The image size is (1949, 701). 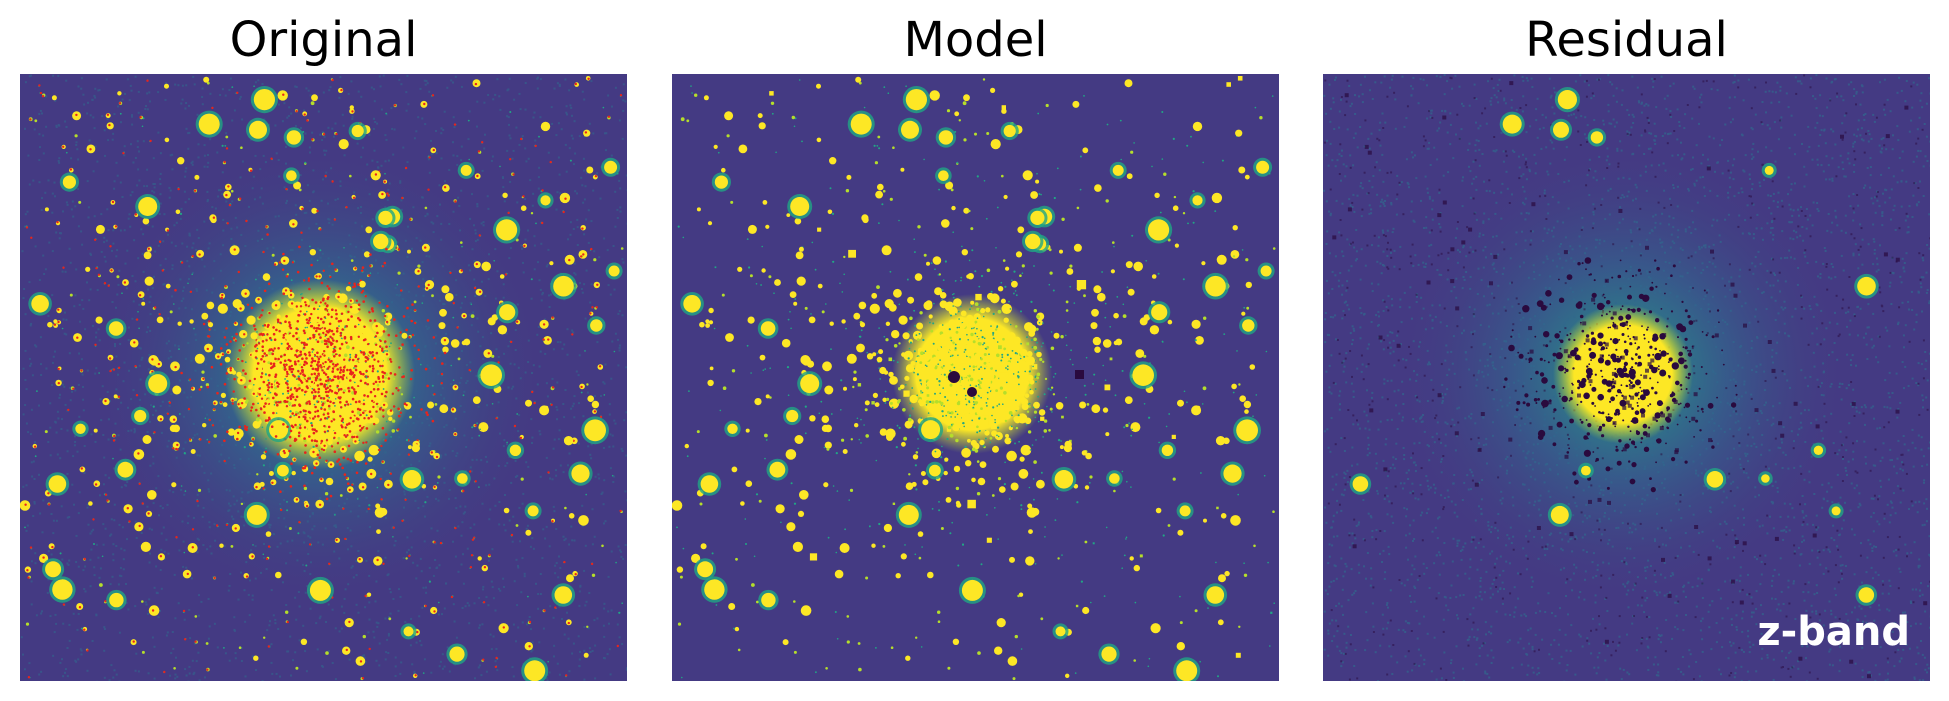 What do you see at coordinates (975, 40) in the screenshot?
I see `panel-title-model: Model` at bounding box center [975, 40].